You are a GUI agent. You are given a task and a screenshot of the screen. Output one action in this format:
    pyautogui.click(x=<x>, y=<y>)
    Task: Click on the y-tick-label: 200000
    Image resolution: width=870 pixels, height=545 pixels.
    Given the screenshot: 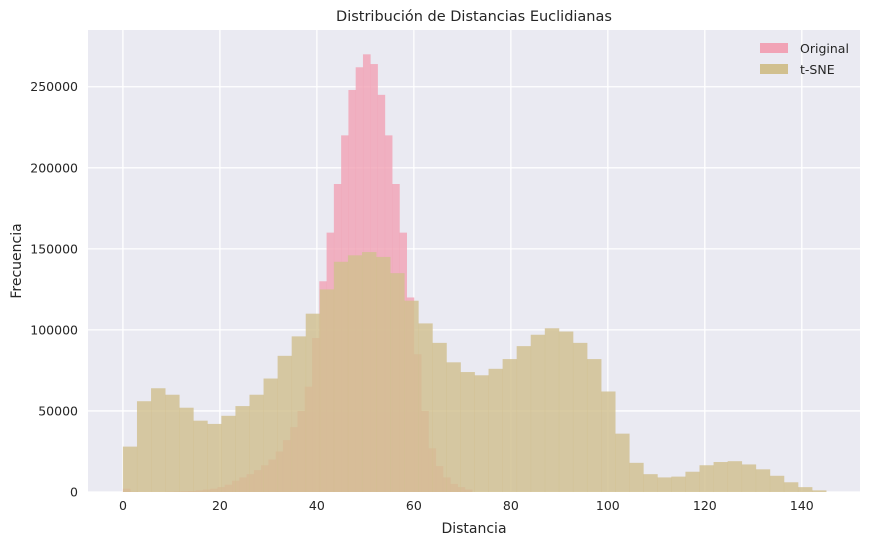 What is the action you would take?
    pyautogui.click(x=54, y=167)
    